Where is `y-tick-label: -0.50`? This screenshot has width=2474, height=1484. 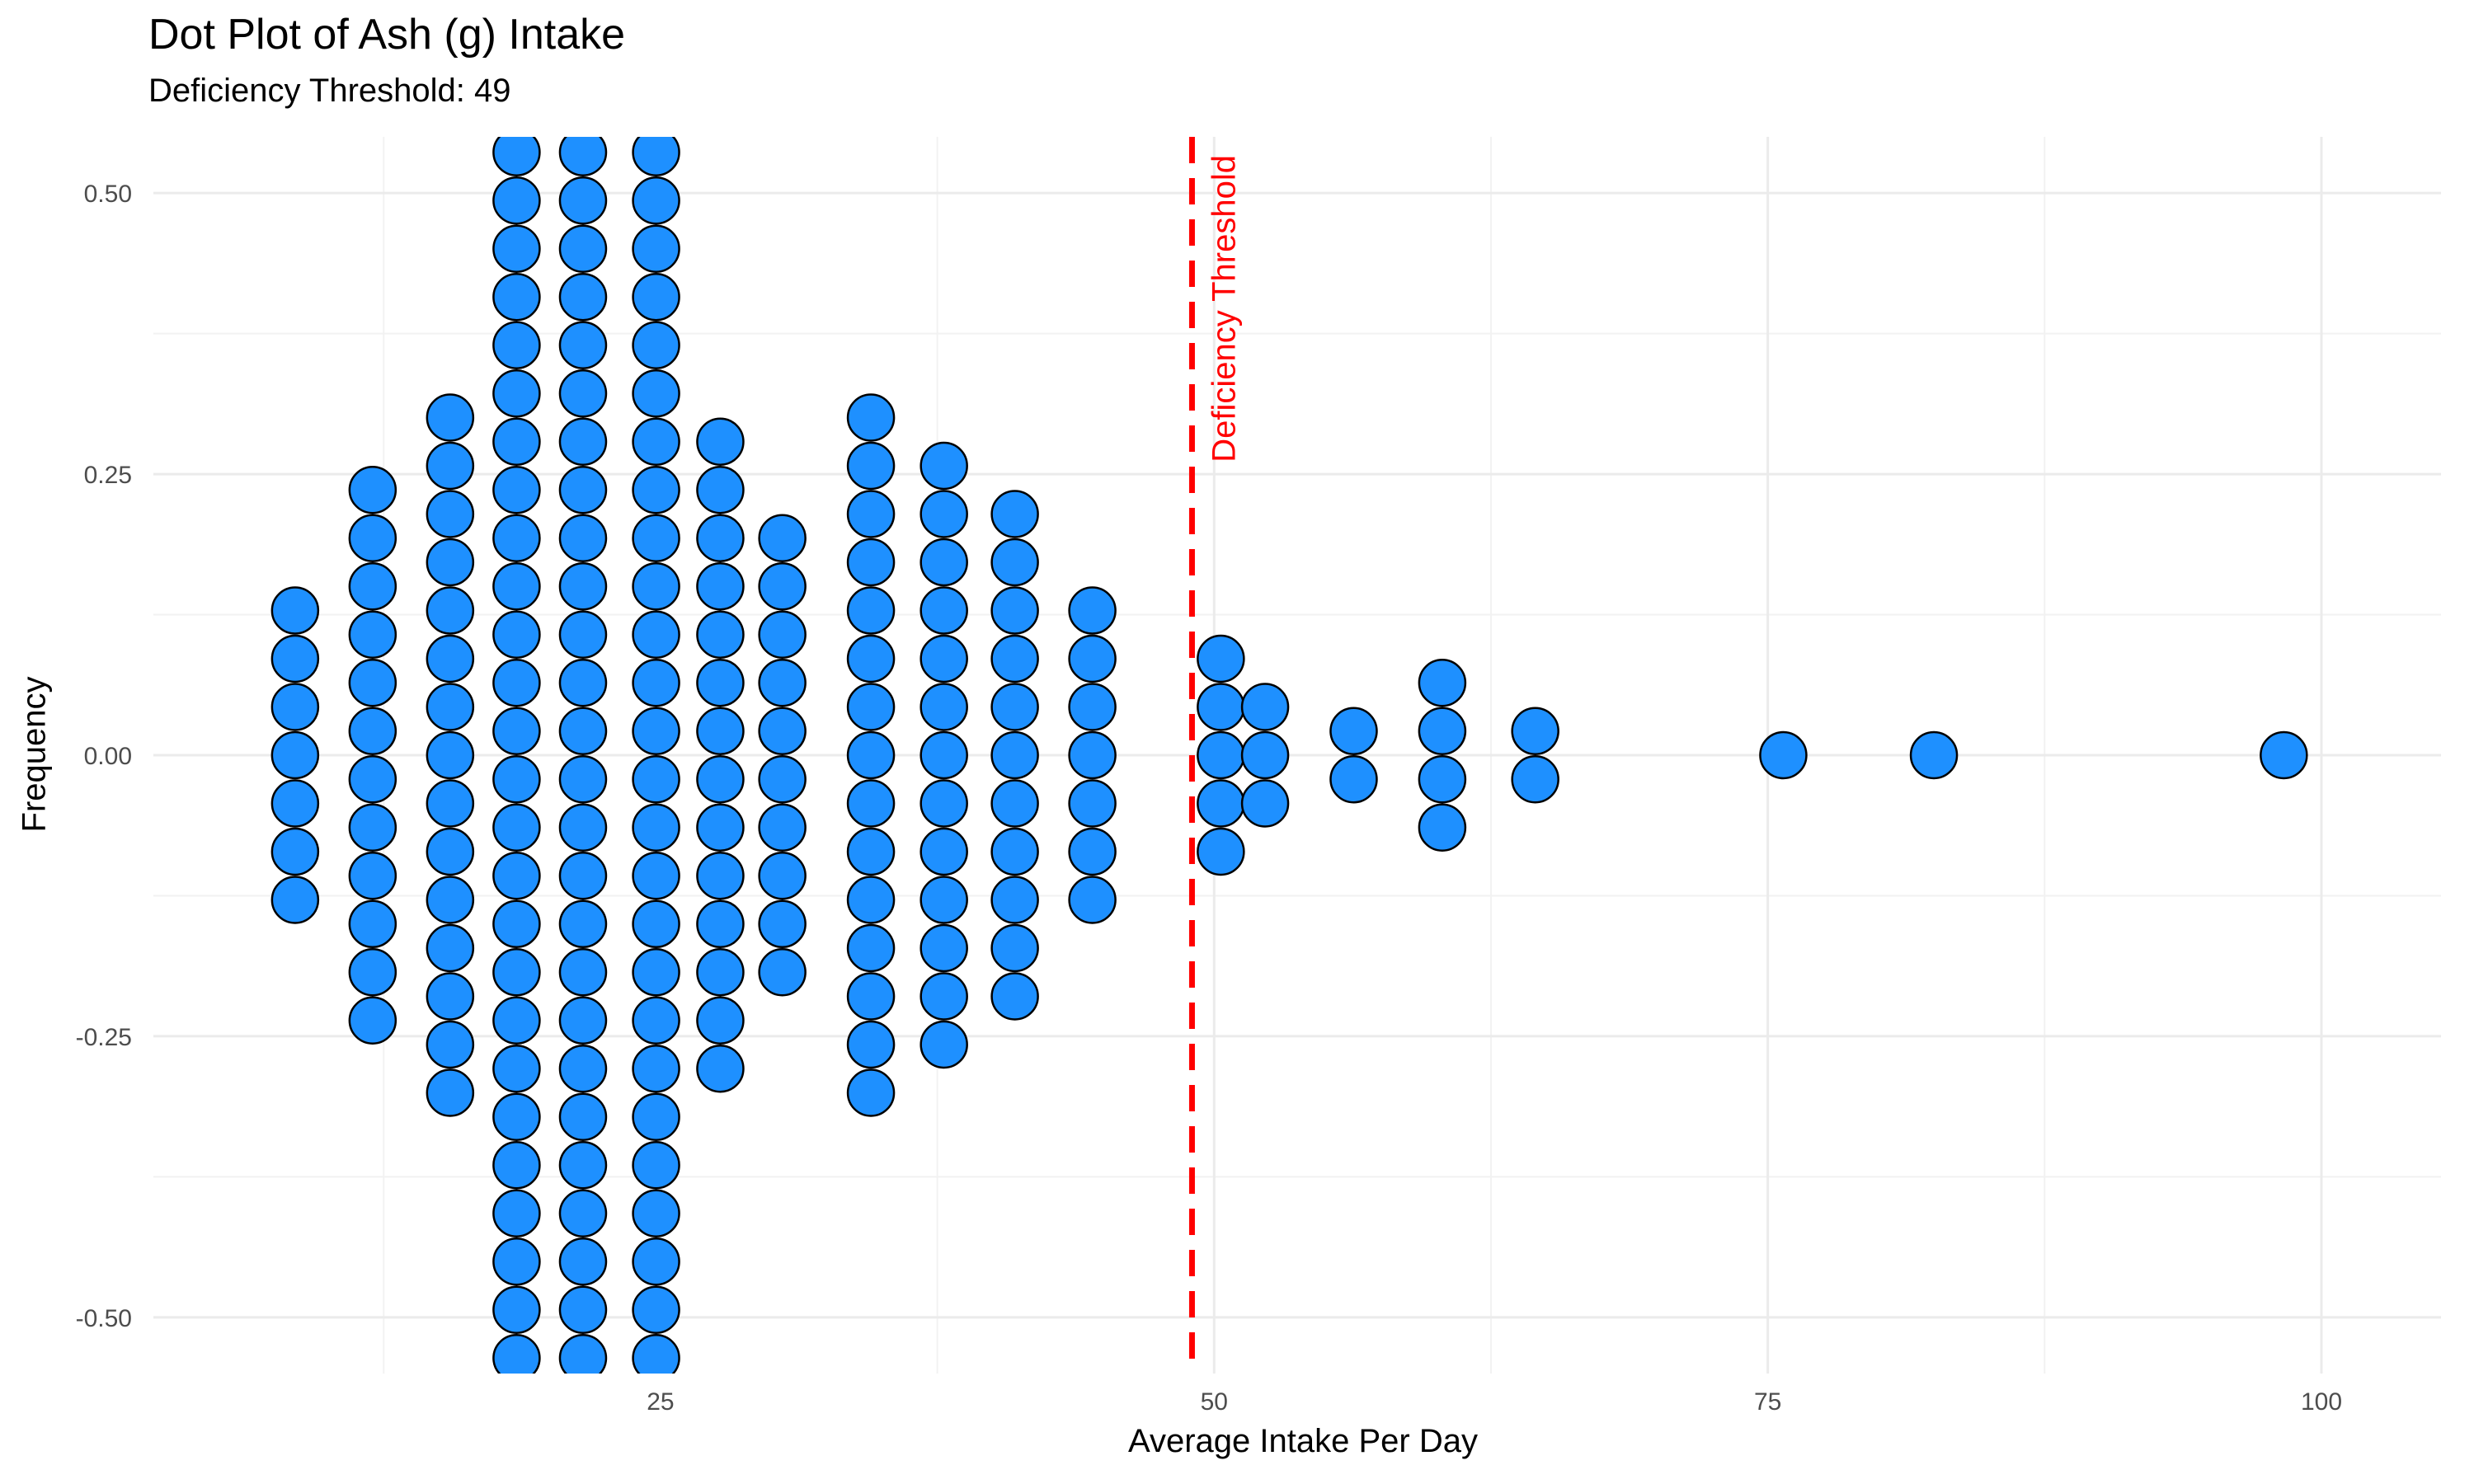 y-tick-label: -0.50 is located at coordinates (104, 1318).